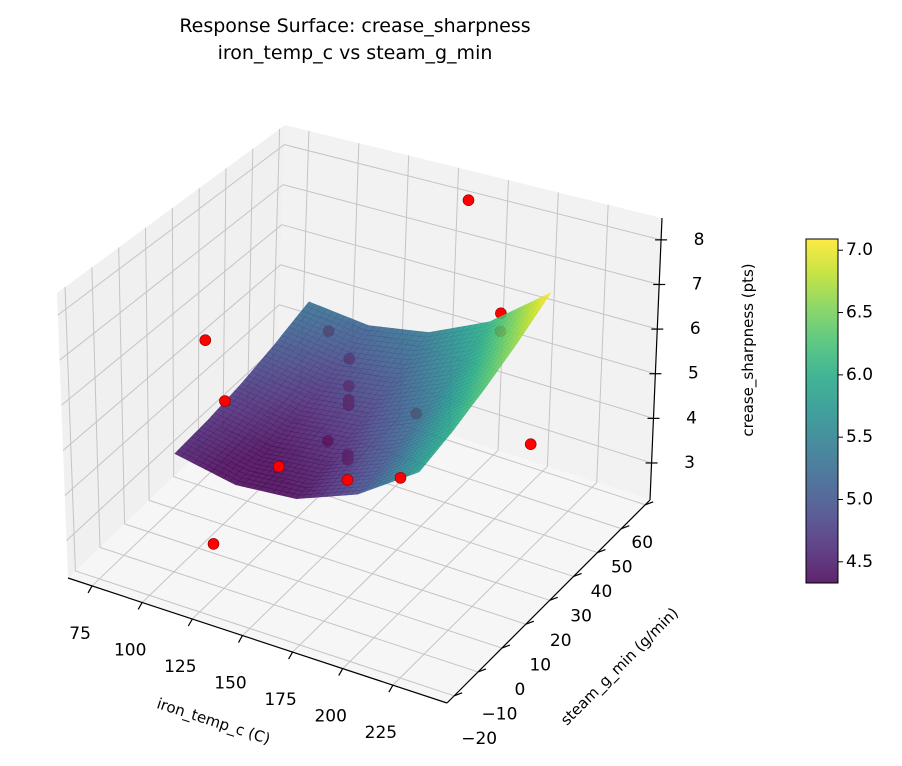  What do you see at coordinates (561, 641) in the screenshot?
I see `y-tick-label: 20` at bounding box center [561, 641].